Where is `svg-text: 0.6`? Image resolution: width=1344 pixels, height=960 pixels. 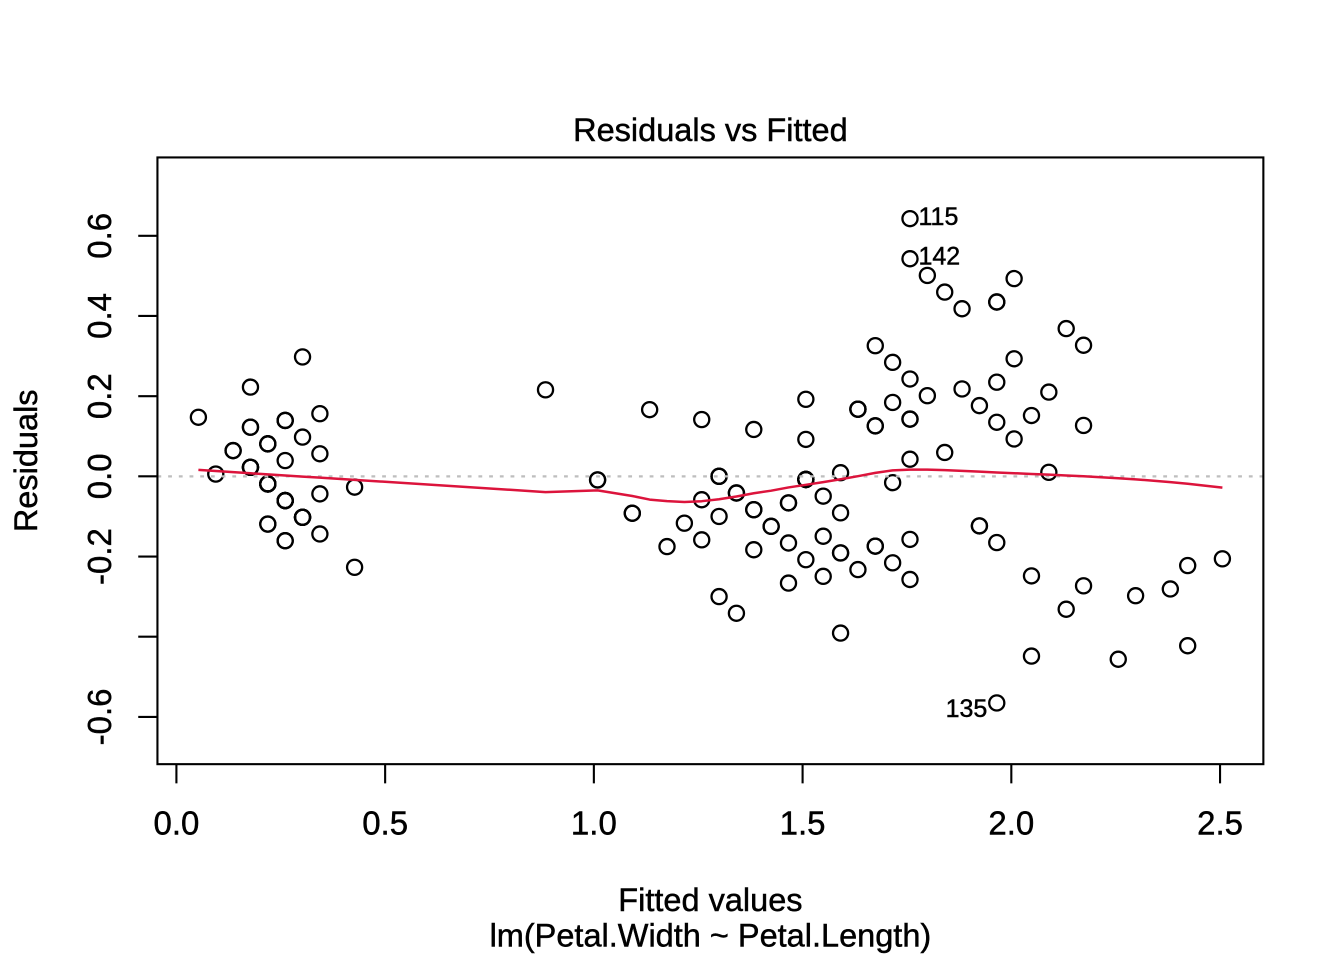
svg-text: 0.6 is located at coordinates (99, 236).